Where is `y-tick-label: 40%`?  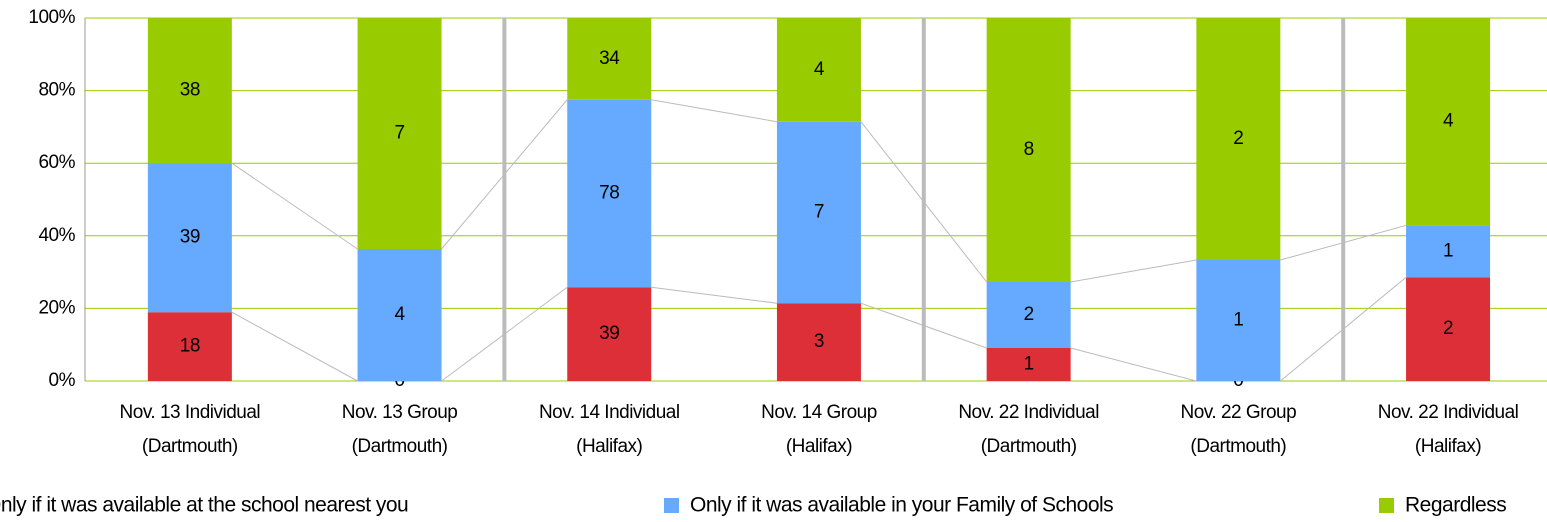 y-tick-label: 40% is located at coordinates (56, 235).